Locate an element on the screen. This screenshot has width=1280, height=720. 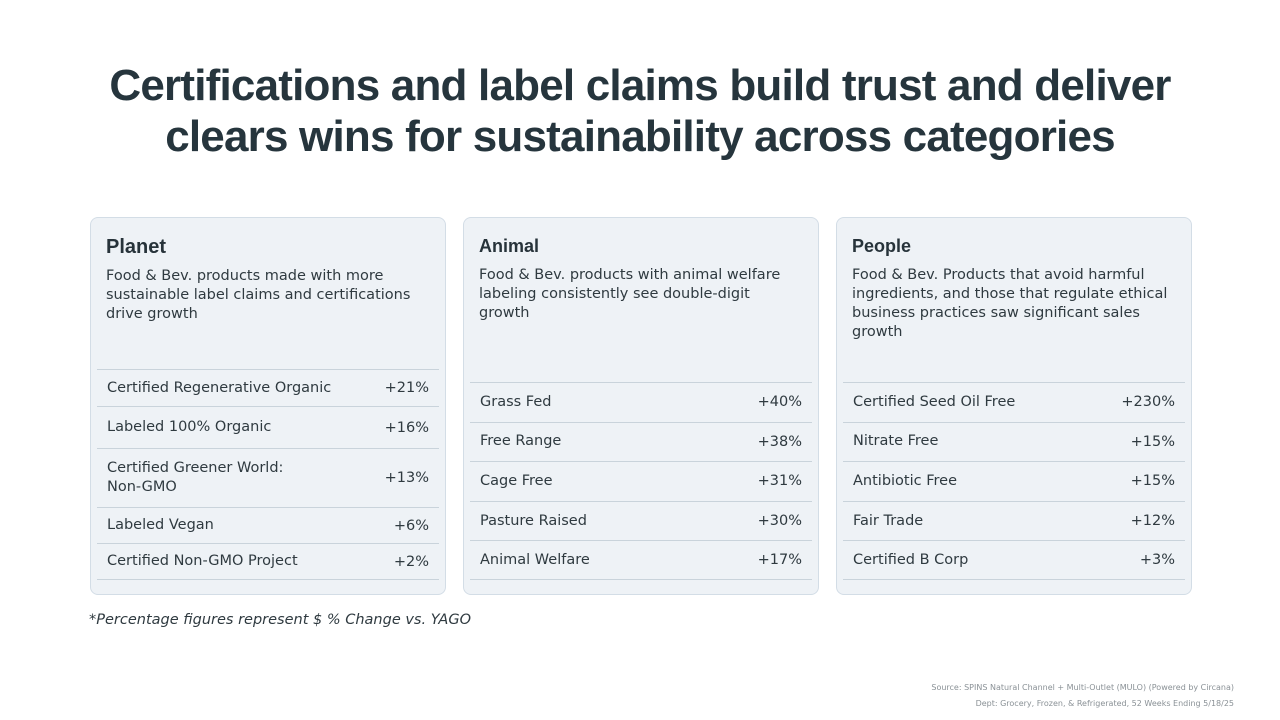
claim-value: +30% is located at coordinates (779, 521).